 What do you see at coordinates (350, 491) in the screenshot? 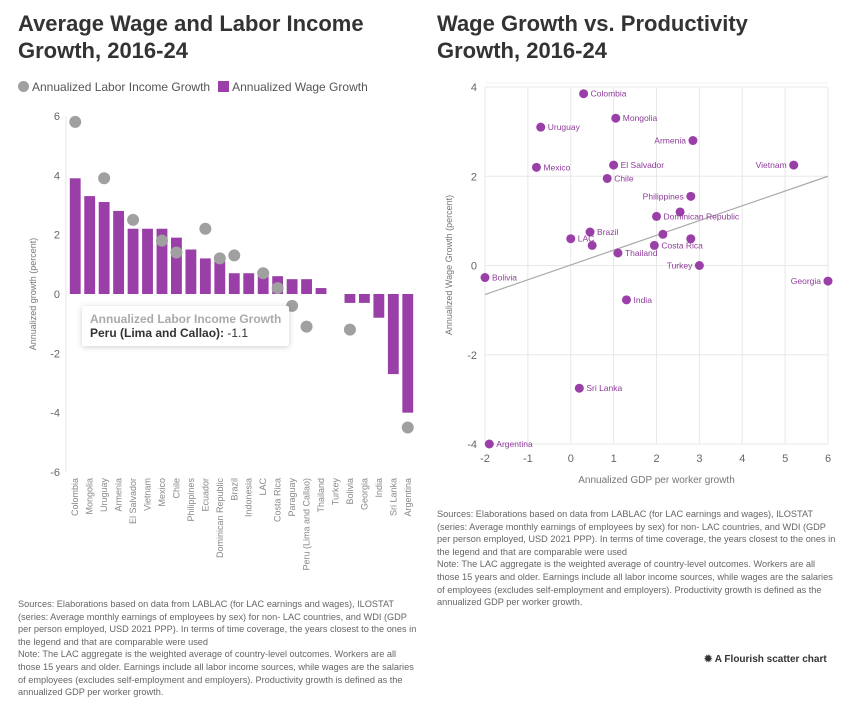
I see `x-category-label: Bolivia` at bounding box center [350, 491].